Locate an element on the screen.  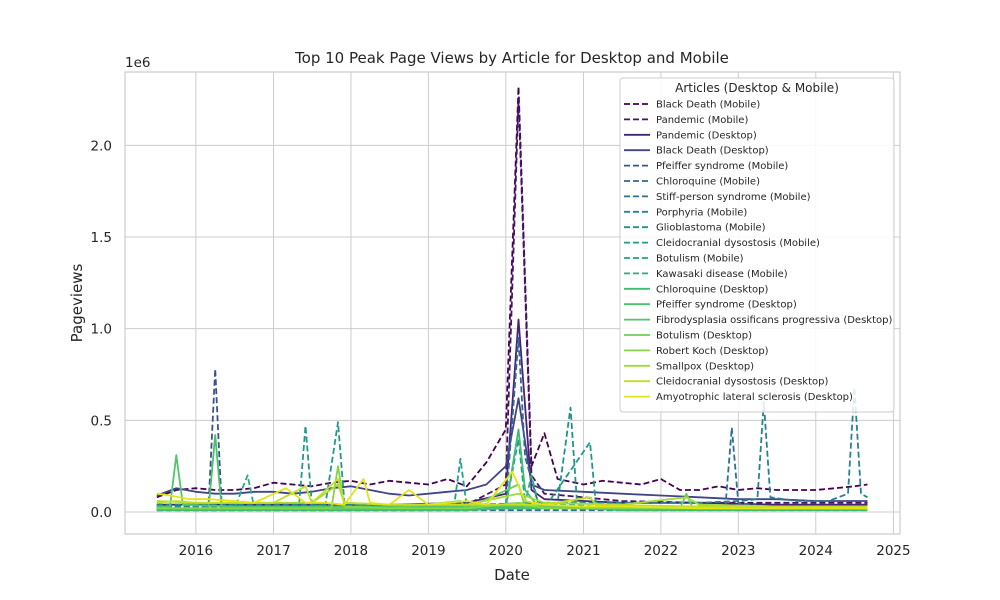
legend-entry-label: Pfeiffer syndrome (Desktop) is located at coordinates (726, 305).